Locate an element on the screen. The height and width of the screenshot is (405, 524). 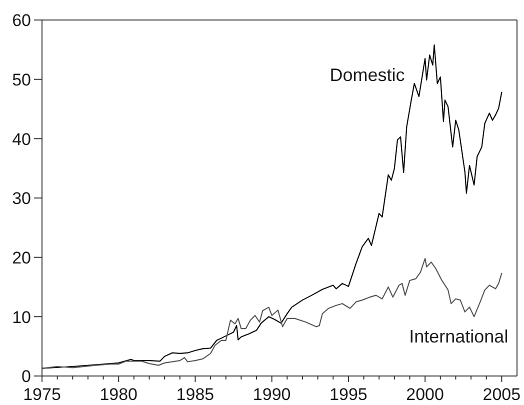
x-tick-label: 2000 is located at coordinates (425, 394).